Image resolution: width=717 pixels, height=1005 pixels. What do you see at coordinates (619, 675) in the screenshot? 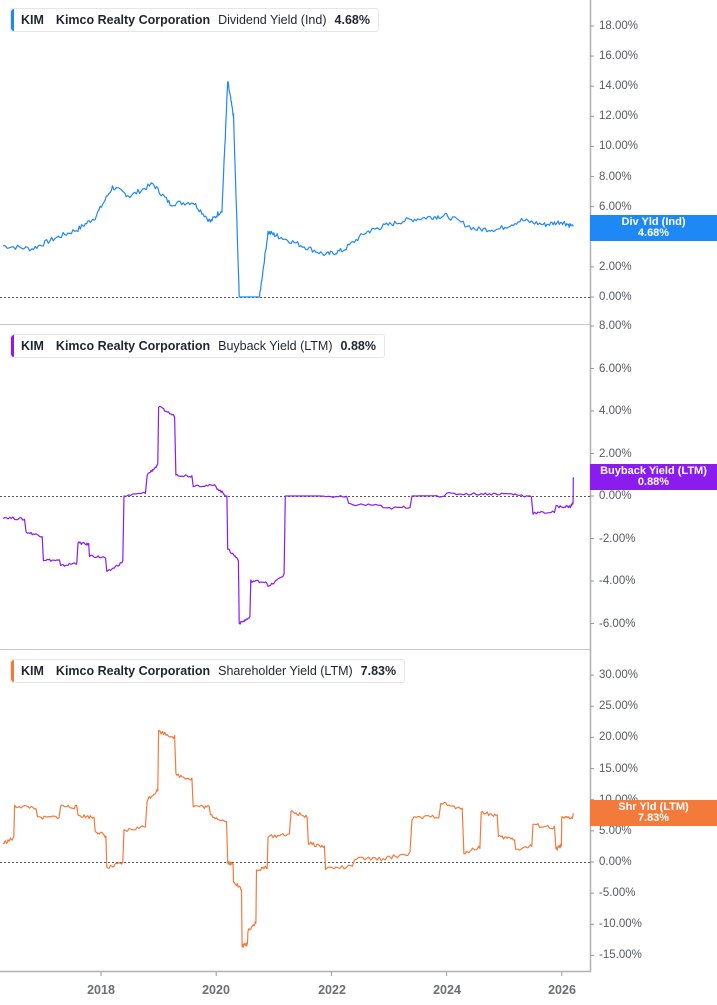
I see `y-tick-label: 30.00%` at bounding box center [619, 675].